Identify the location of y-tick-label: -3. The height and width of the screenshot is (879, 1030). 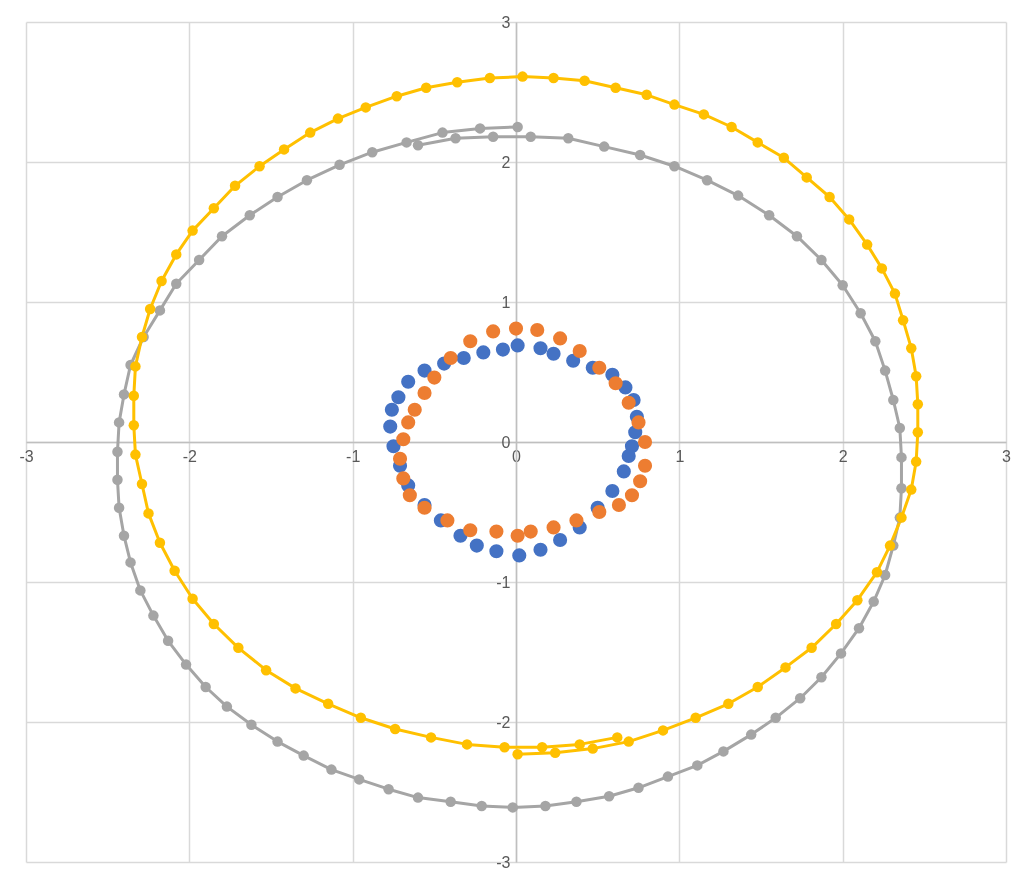
(503, 862).